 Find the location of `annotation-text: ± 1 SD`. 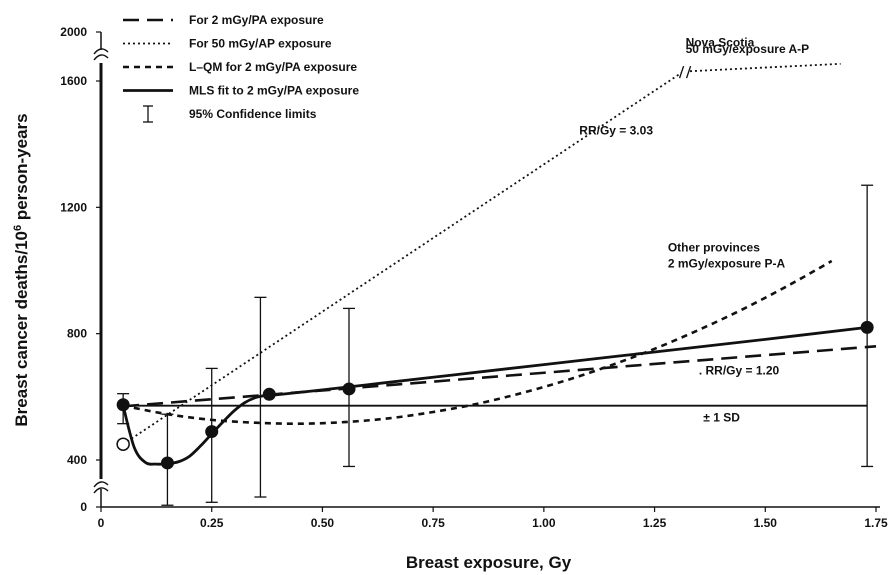

annotation-text: ± 1 SD is located at coordinates (721, 417).